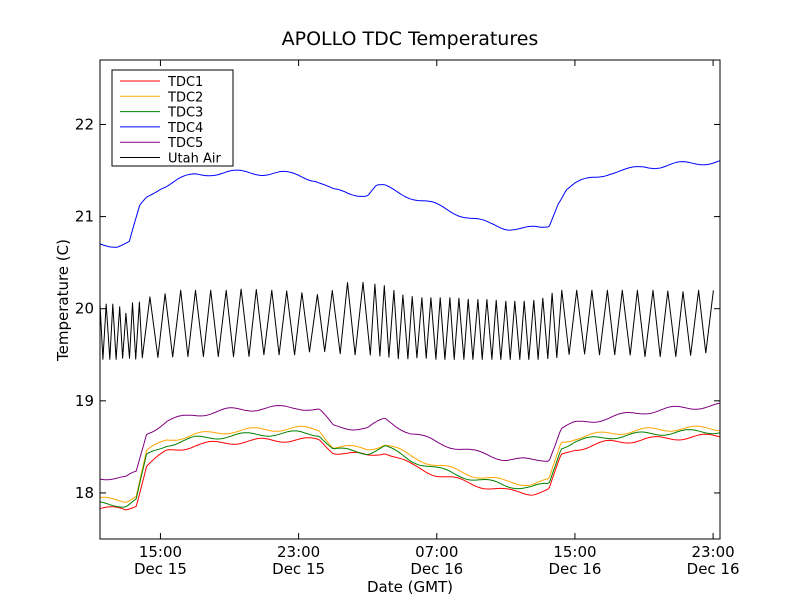  What do you see at coordinates (84, 309) in the screenshot?
I see `y-tick-label: 20` at bounding box center [84, 309].